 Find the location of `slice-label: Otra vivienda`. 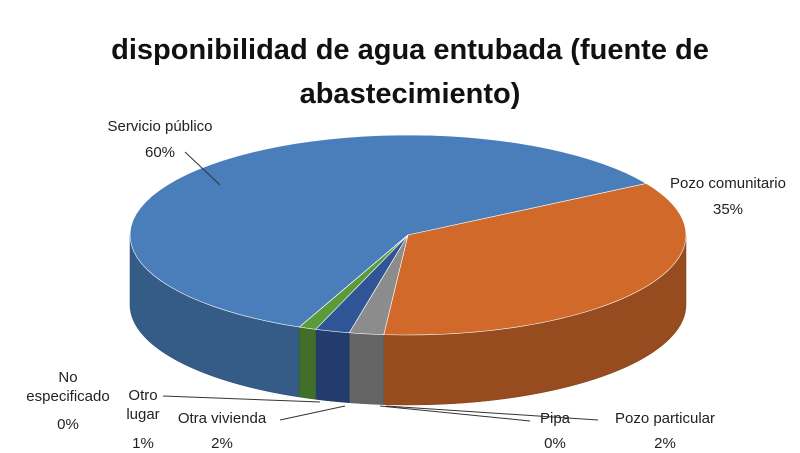

slice-label: Otra vivienda is located at coordinates (222, 418).